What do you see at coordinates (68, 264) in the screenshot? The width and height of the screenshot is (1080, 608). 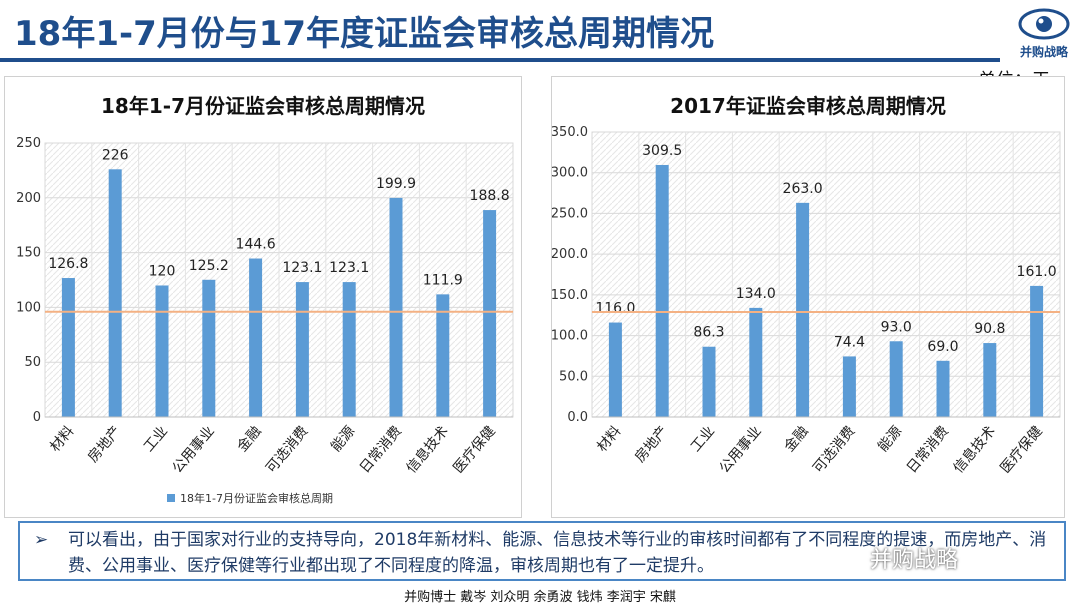 I see `data-label: 126.8` at bounding box center [68, 264].